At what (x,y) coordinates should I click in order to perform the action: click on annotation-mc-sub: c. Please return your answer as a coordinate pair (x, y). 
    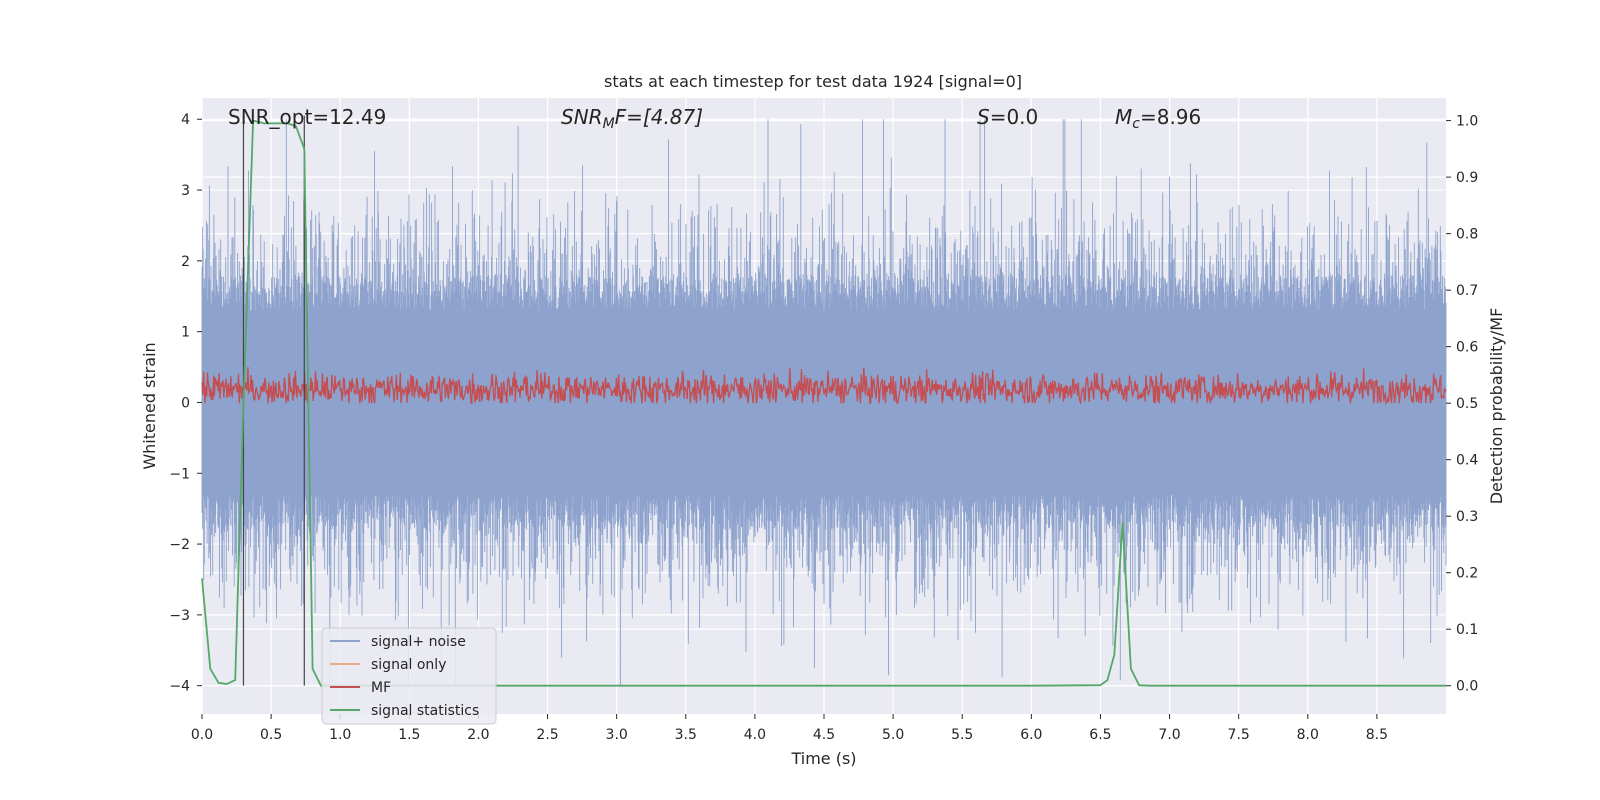
    Looking at the image, I should click on (1136, 124).